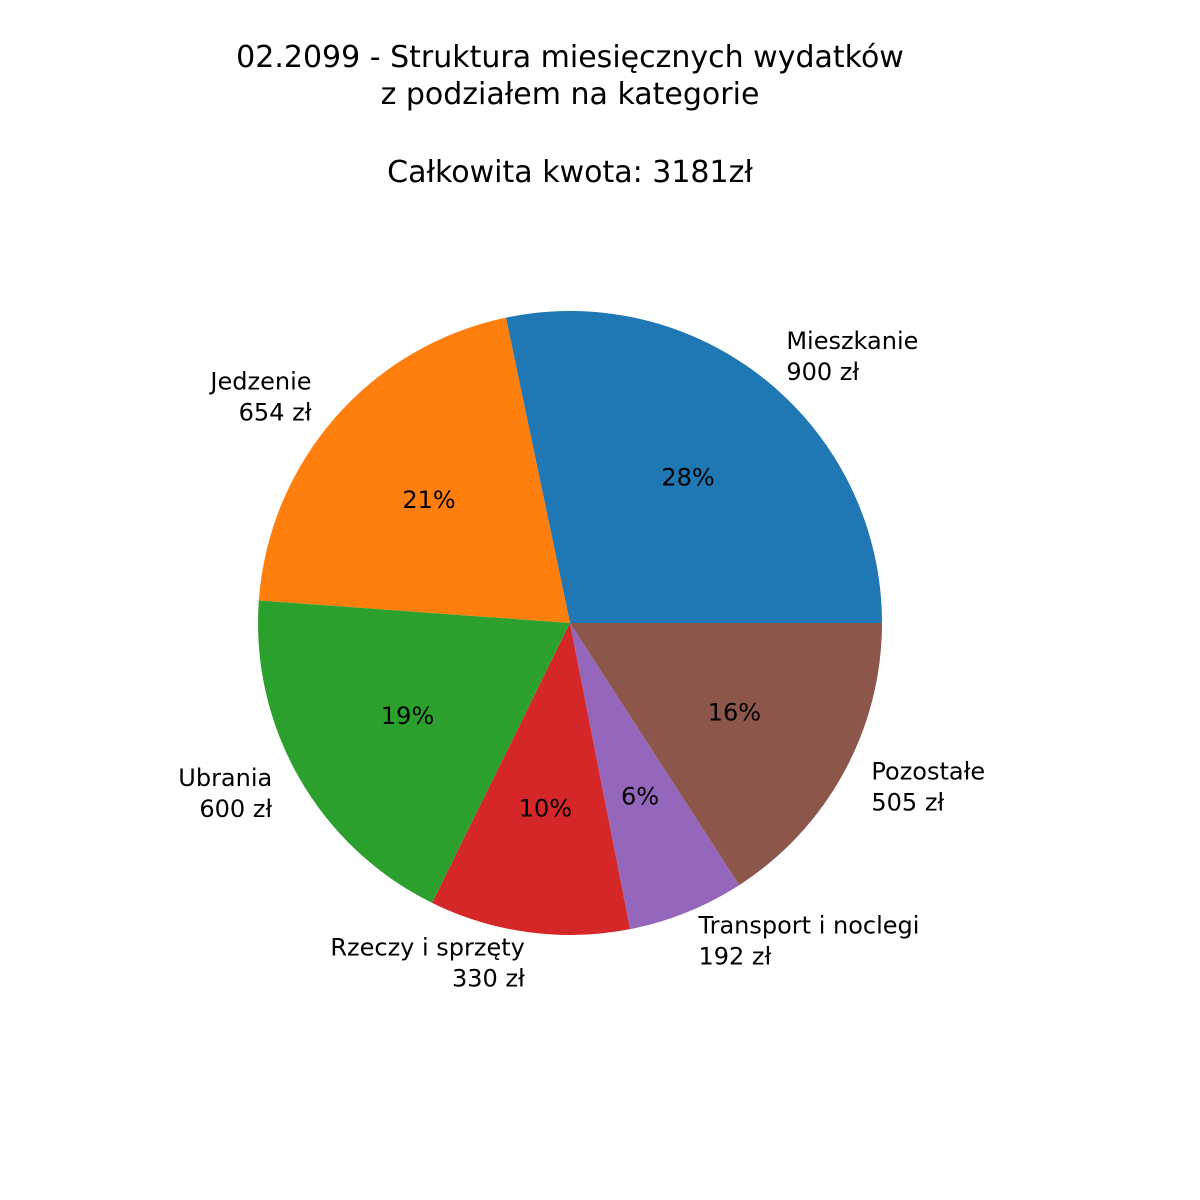 The image size is (1200, 1200). What do you see at coordinates (734, 957) in the screenshot?
I see `pie-category-amount-4: 192 zł` at bounding box center [734, 957].